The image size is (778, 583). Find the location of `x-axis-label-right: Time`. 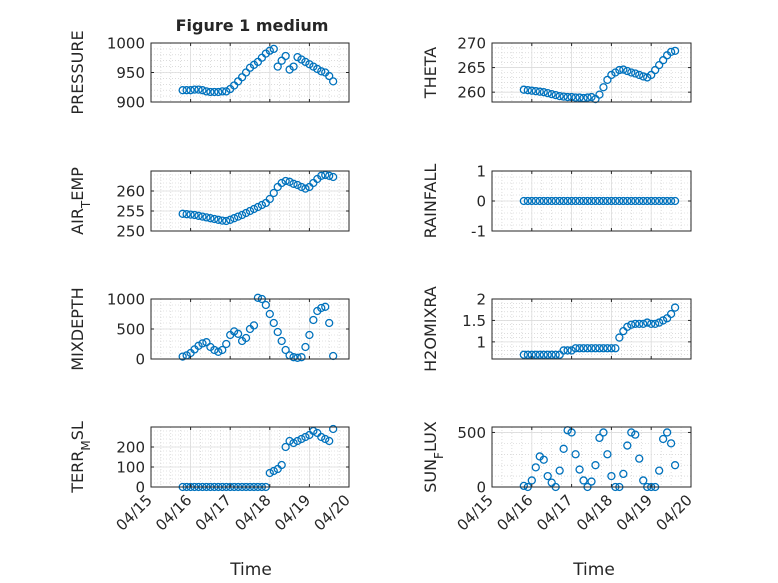

x-axis-label-right: Time is located at coordinates (593, 570).